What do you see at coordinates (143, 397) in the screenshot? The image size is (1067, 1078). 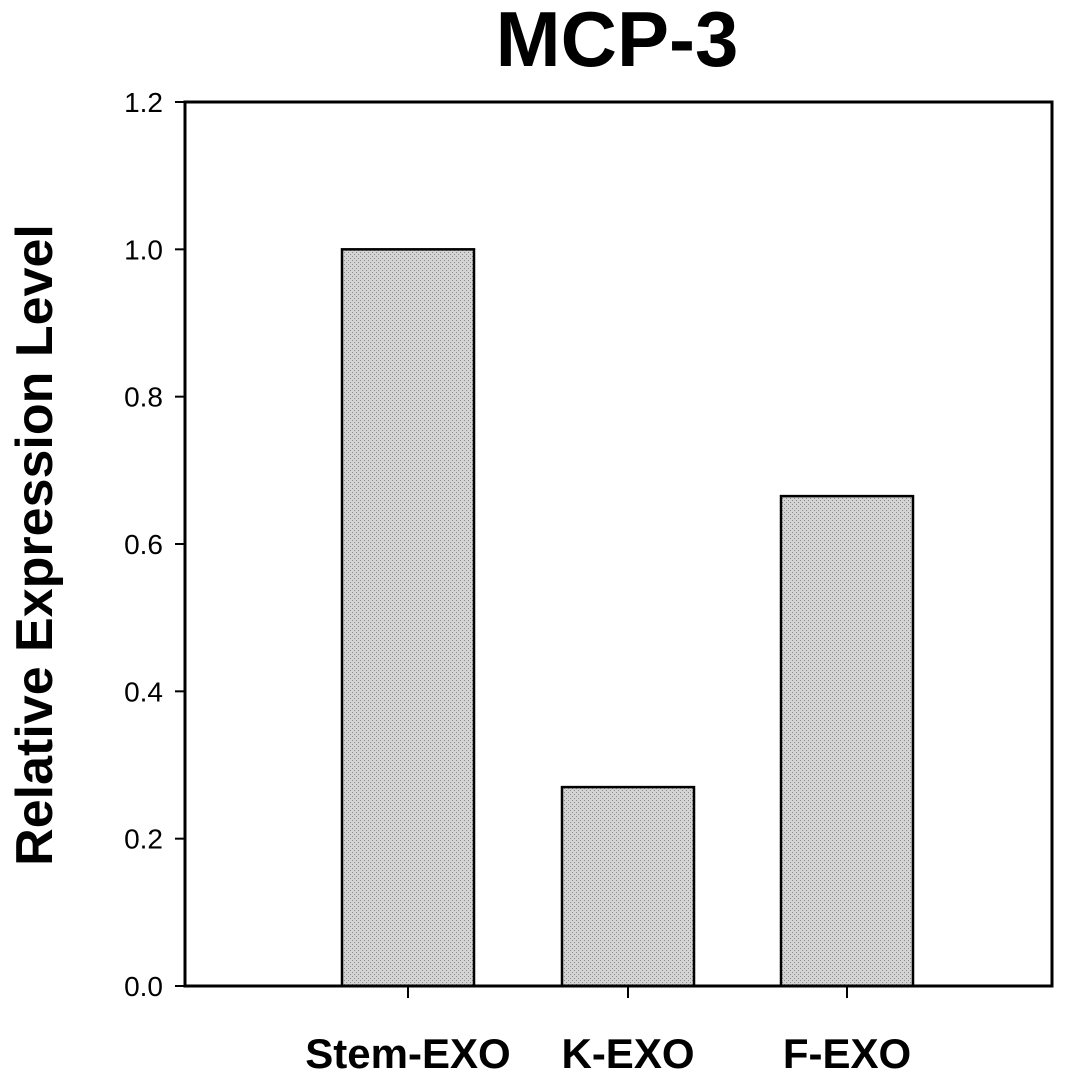 I see `y-tick-label: 0.8` at bounding box center [143, 397].